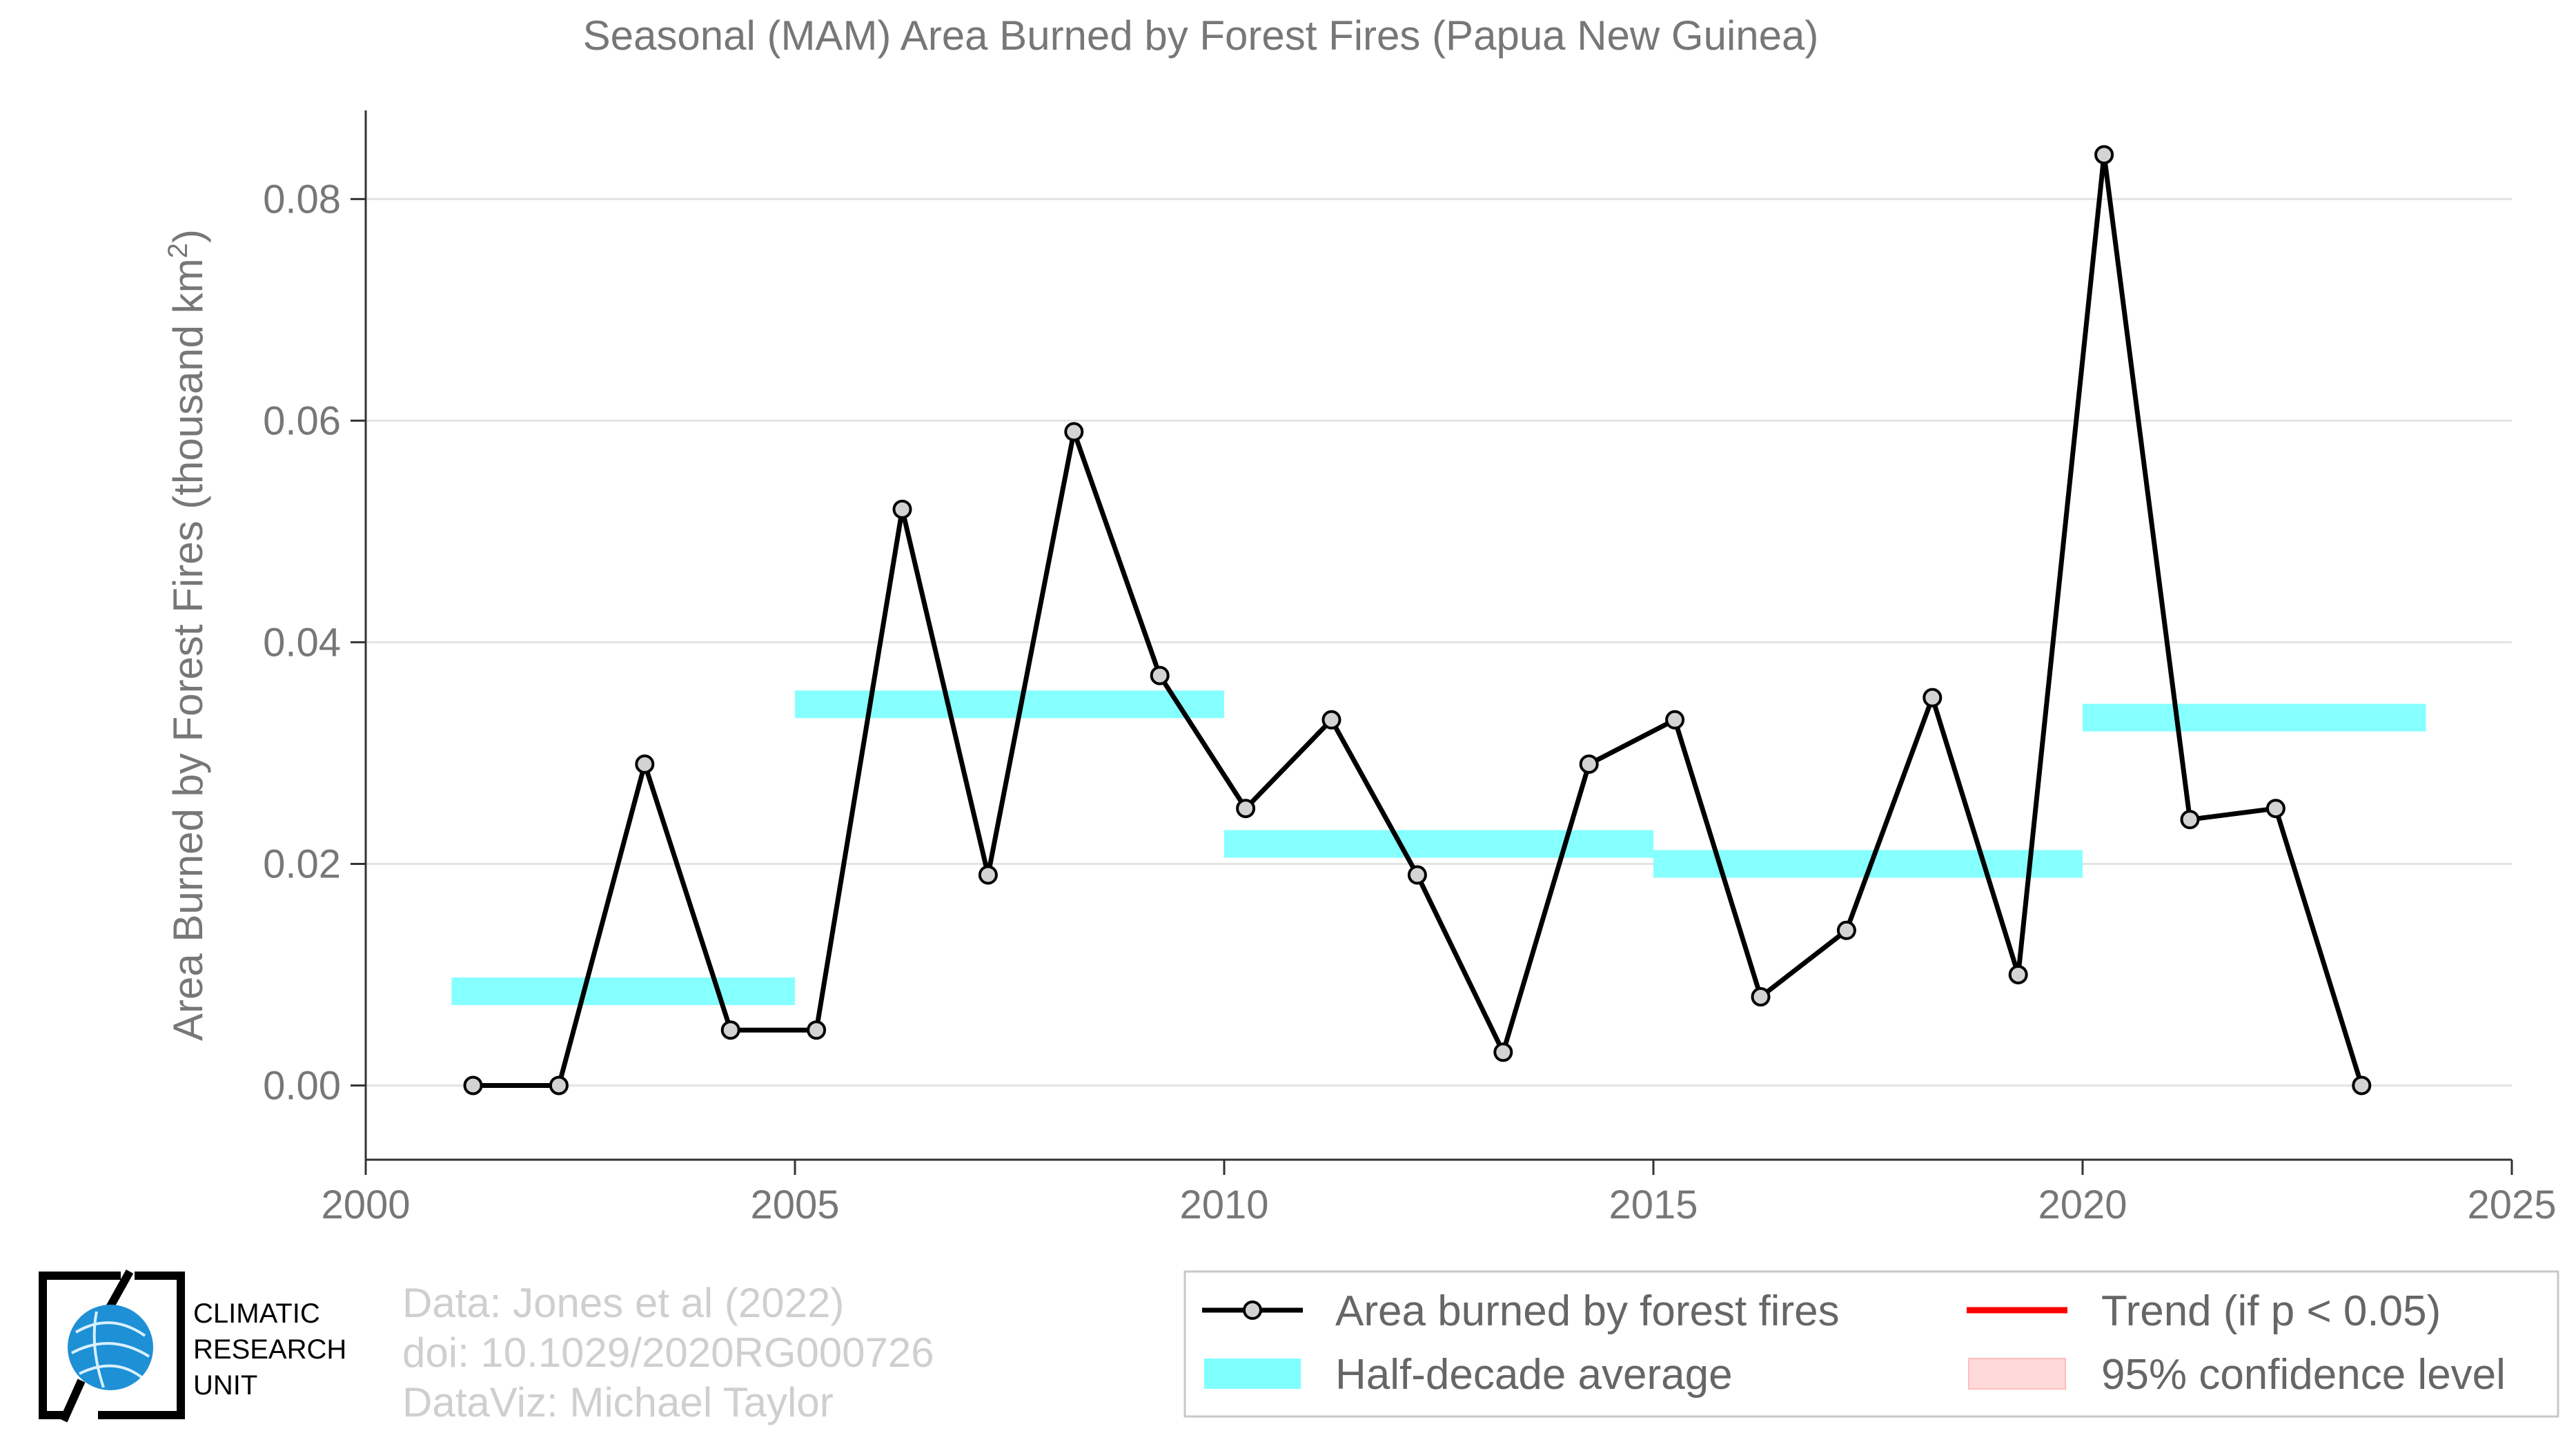 The image size is (2576, 1451). I want to click on globe-lines, so click(110, 1349).